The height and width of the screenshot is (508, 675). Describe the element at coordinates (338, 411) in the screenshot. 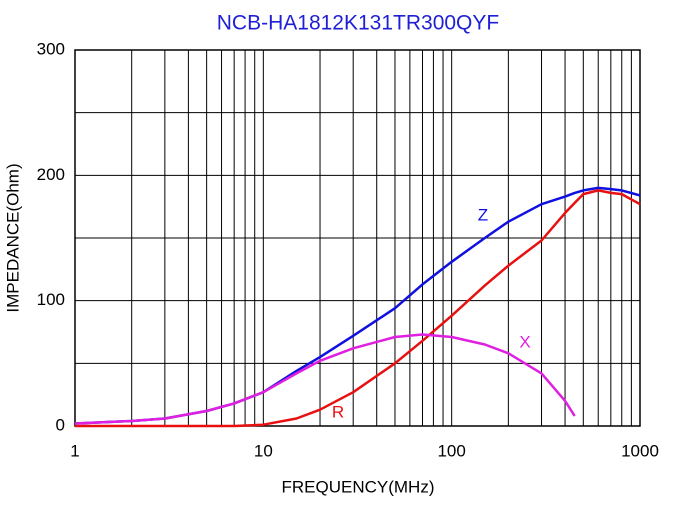

I see `series-label: R` at that location.